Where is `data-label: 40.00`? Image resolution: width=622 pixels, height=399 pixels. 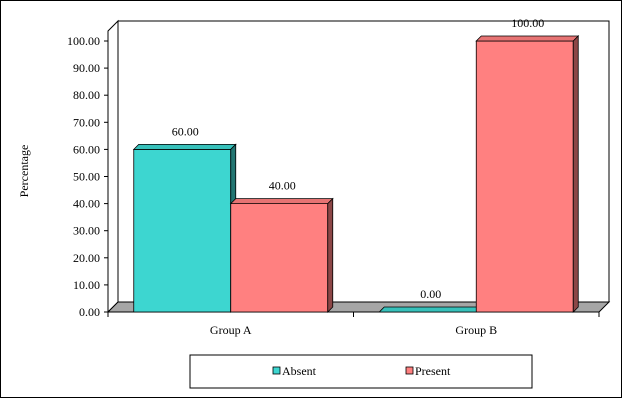 data-label: 40.00 is located at coordinates (282, 186).